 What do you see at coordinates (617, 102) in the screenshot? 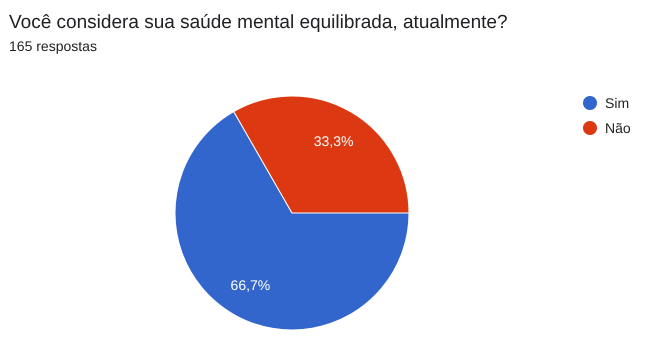
I see `legend-label: Sim` at bounding box center [617, 102].